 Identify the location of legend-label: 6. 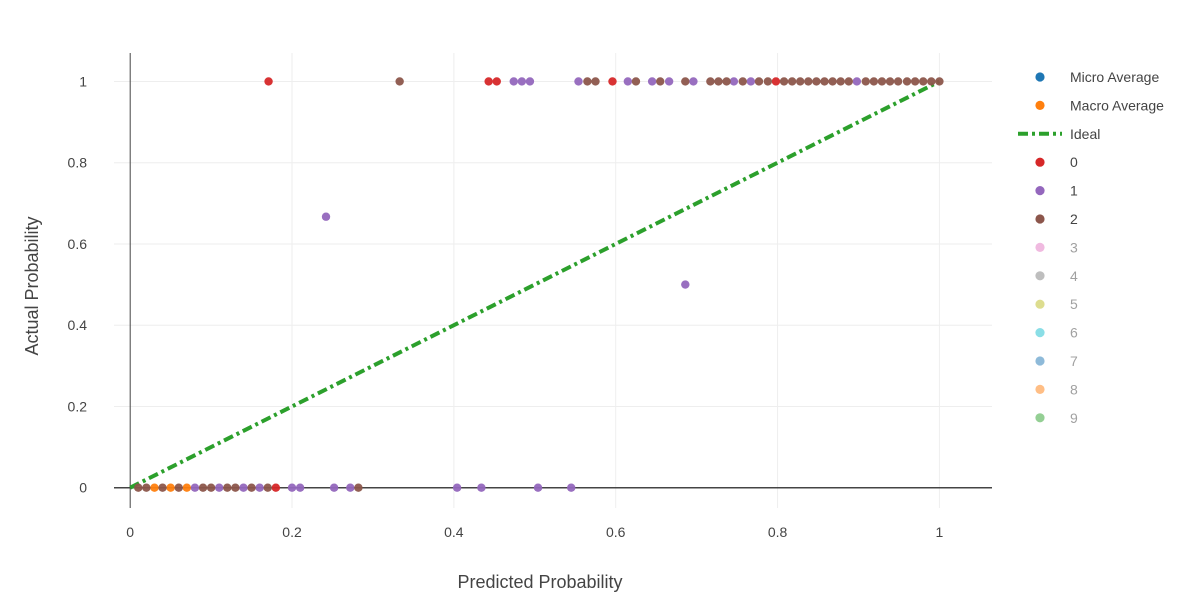
(1074, 333).